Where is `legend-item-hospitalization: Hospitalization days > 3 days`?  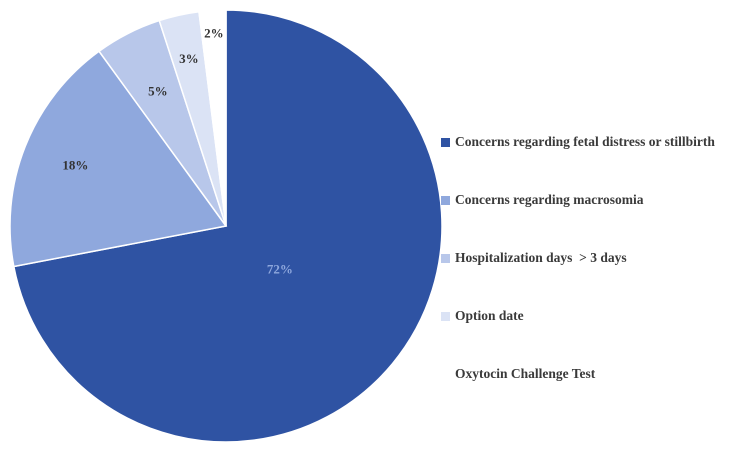 legend-item-hospitalization: Hospitalization days > 3 days is located at coordinates (578, 258).